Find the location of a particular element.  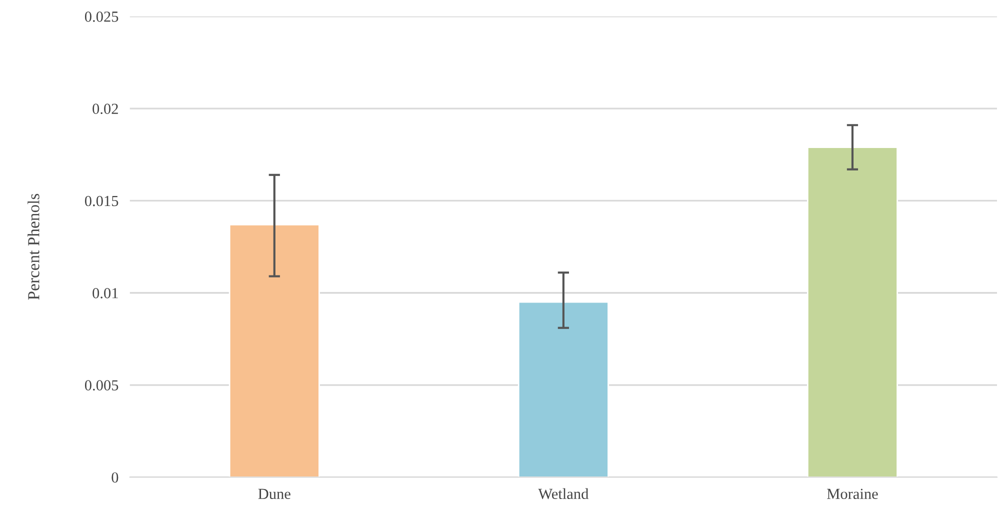

y-tick-label: 0.015 is located at coordinates (101, 201).